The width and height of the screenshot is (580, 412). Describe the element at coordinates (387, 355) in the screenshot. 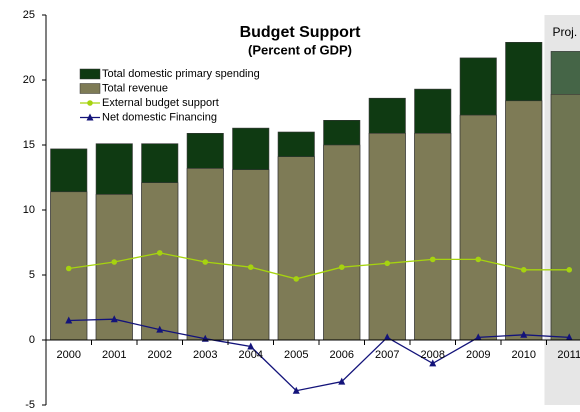

I see `x-tick-label: 2007` at that location.